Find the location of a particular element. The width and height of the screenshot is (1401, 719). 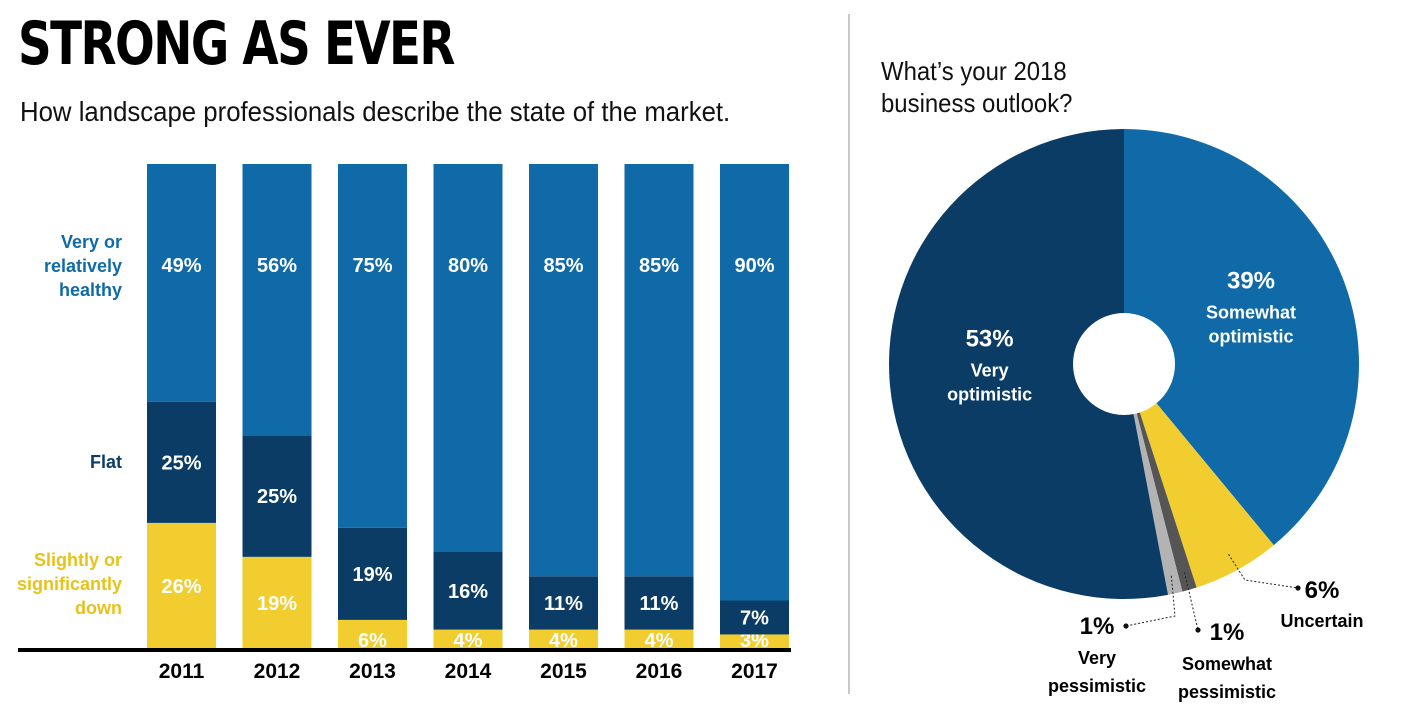

bar-segment-flat-2012 is located at coordinates (277, 496).